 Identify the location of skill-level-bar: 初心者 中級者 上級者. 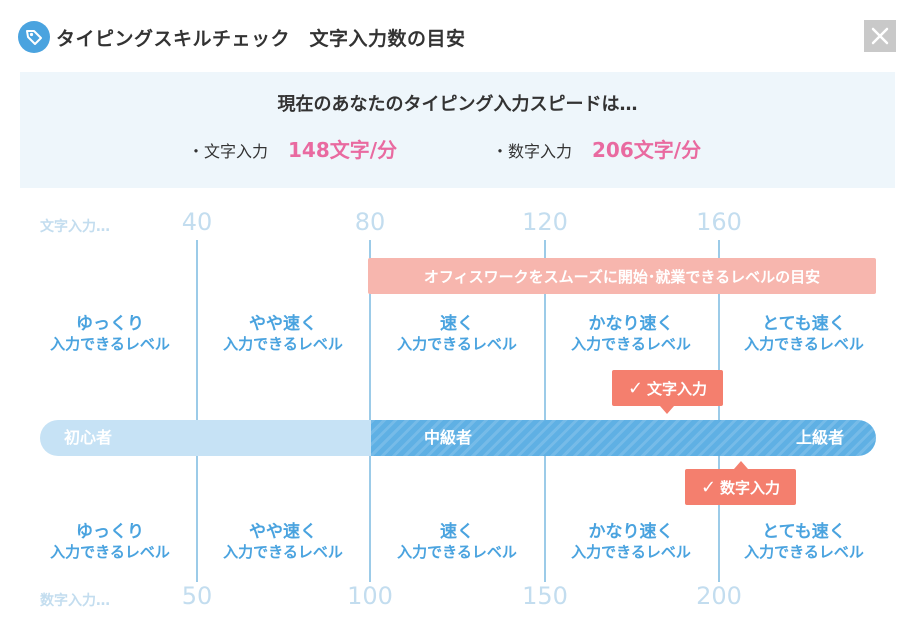
(458, 438).